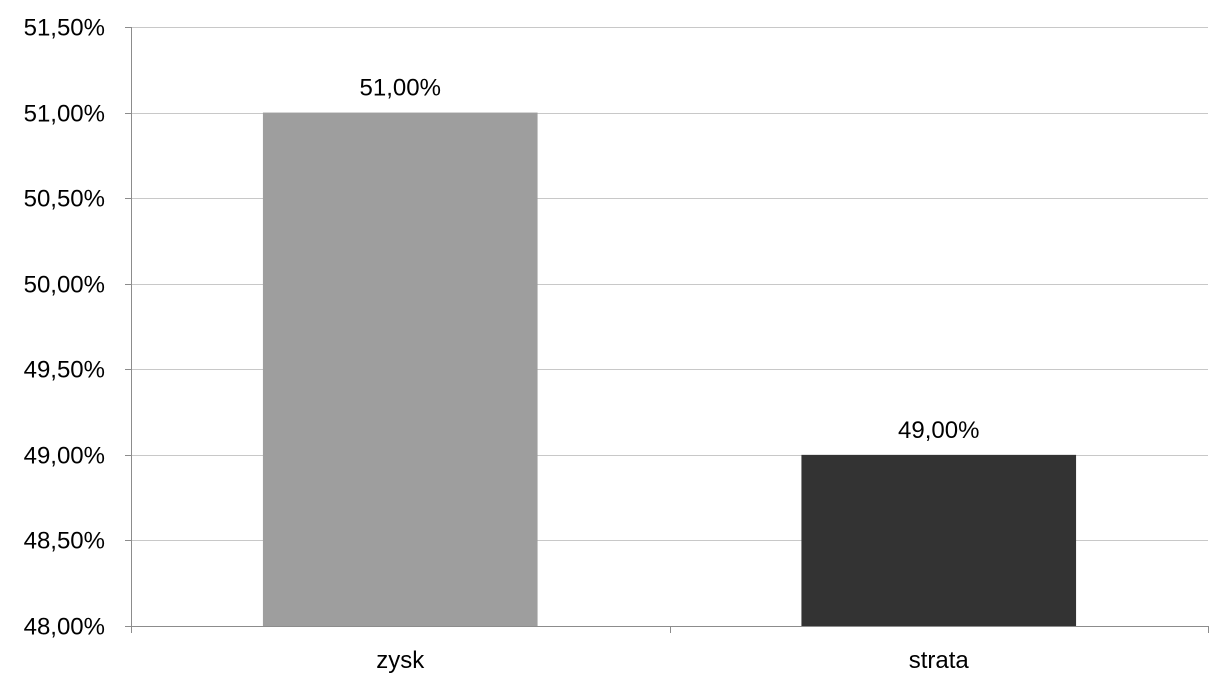 The height and width of the screenshot is (674, 1210). I want to click on x-category-label: zysk, so click(400, 660).